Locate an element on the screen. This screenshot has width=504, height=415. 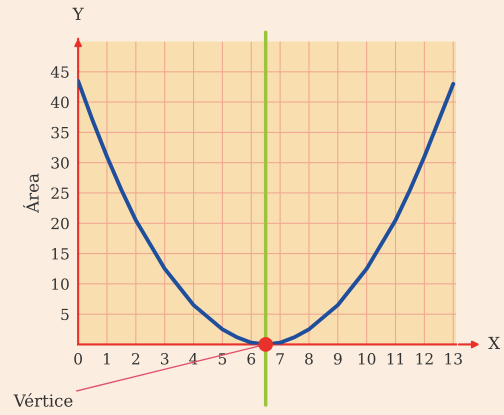
x-tick-label: 11 is located at coordinates (396, 358).